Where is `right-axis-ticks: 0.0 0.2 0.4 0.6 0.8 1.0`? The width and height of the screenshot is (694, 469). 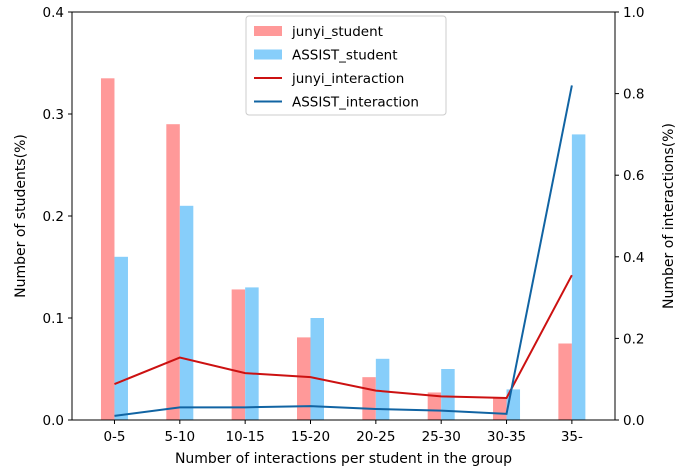
right-axis-ticks: 0.0 0.2 0.4 0.6 0.8 1.0 is located at coordinates (629, 217).